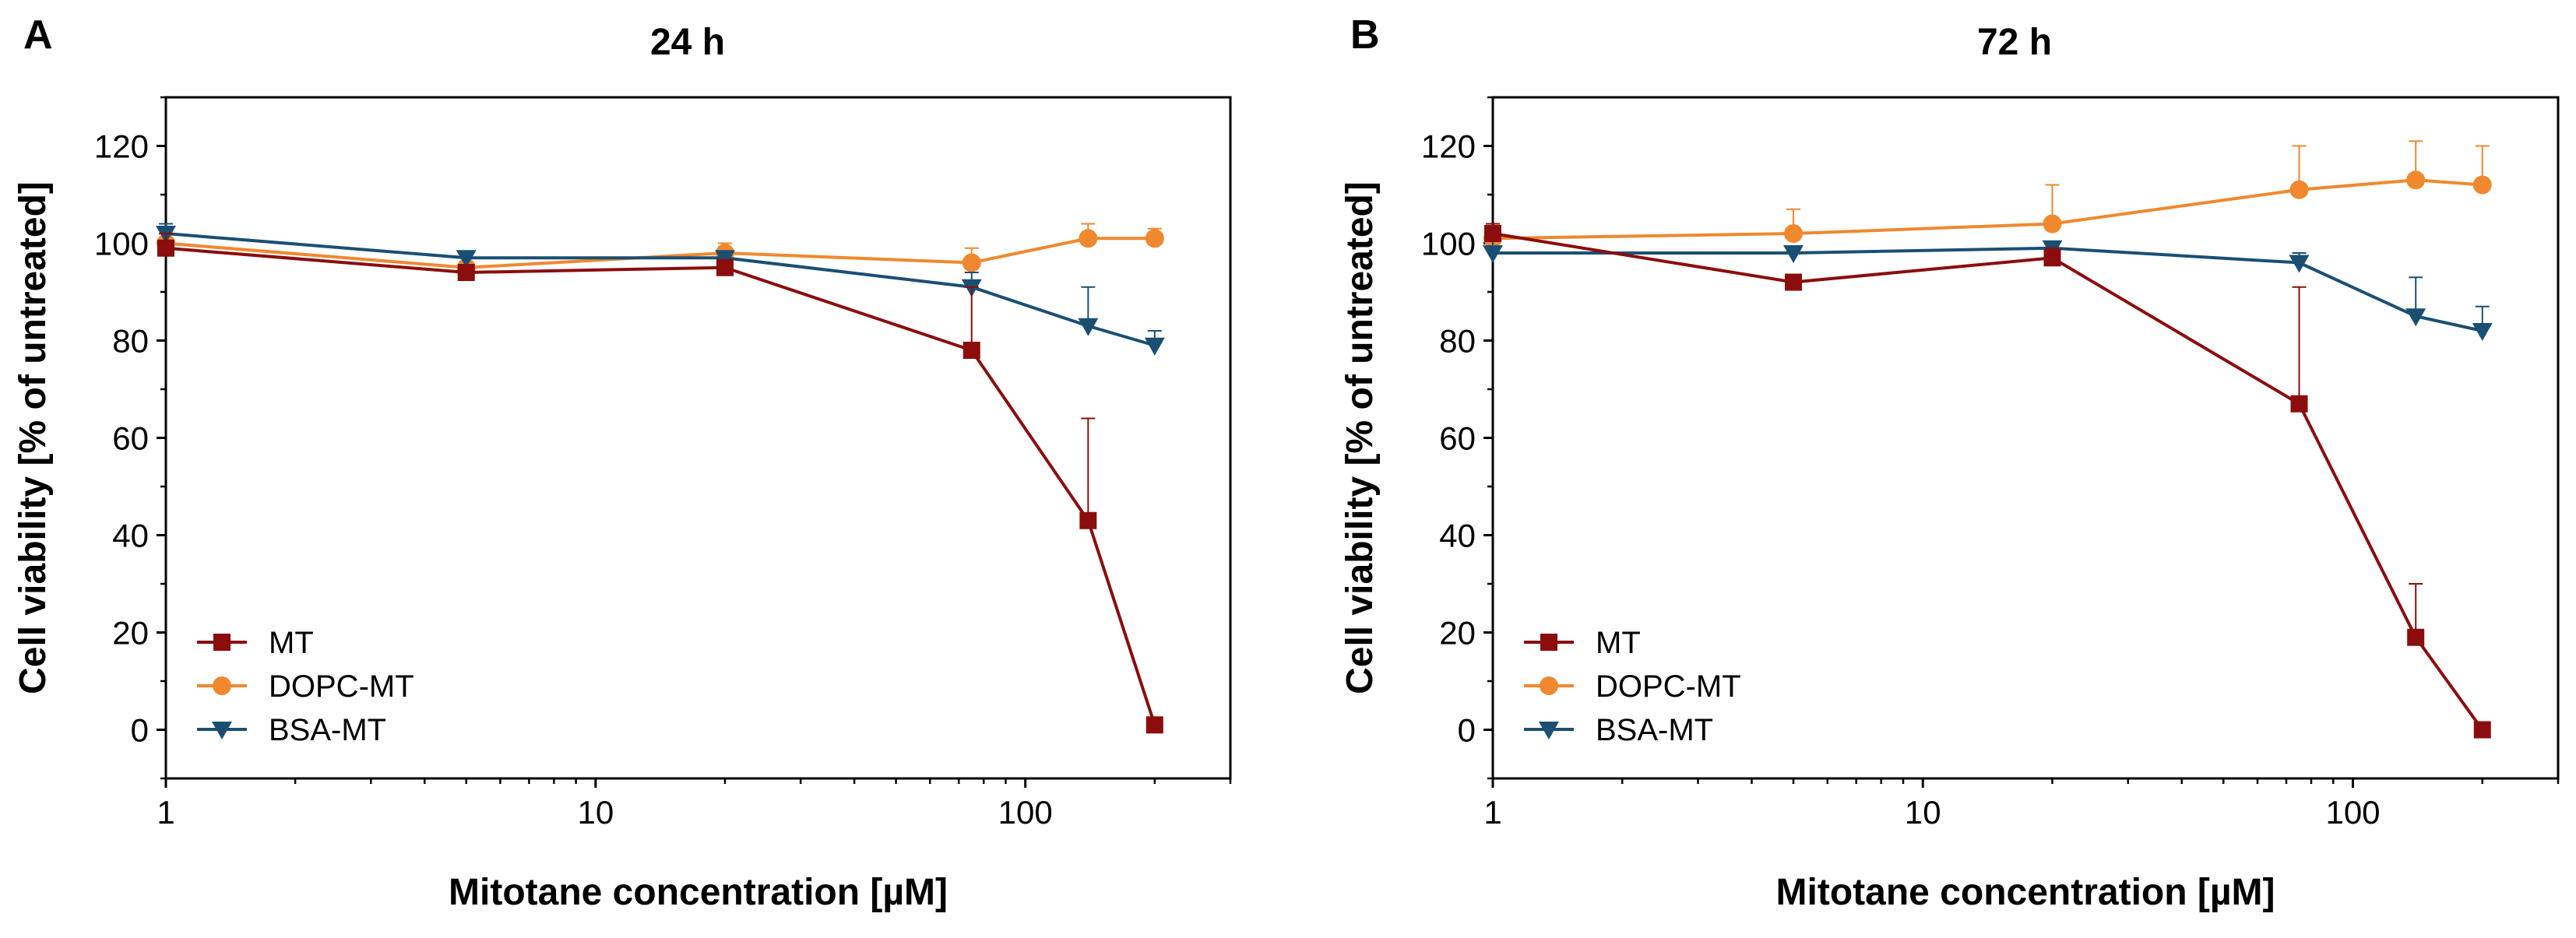 This screenshot has height=938, width=2576. I want to click on panel-letter: A, so click(38, 35).